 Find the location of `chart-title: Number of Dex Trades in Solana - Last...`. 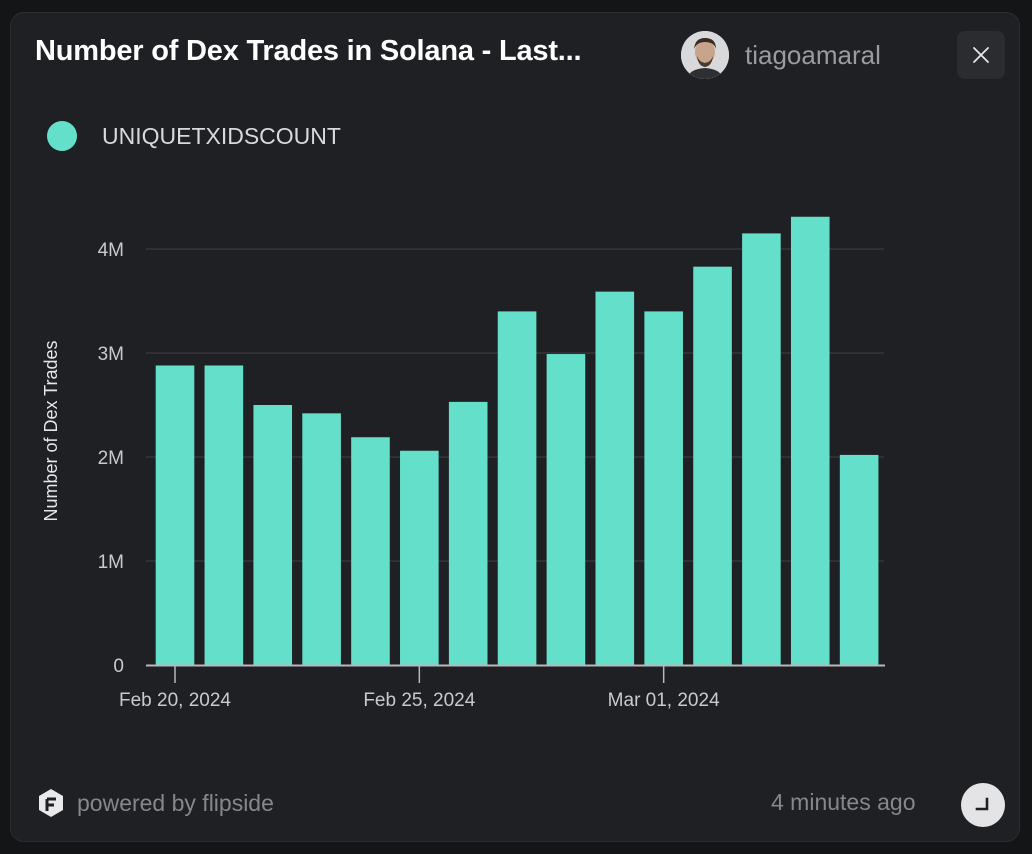

chart-title: Number of Dex Trades in Solana - Last... is located at coordinates (308, 51).